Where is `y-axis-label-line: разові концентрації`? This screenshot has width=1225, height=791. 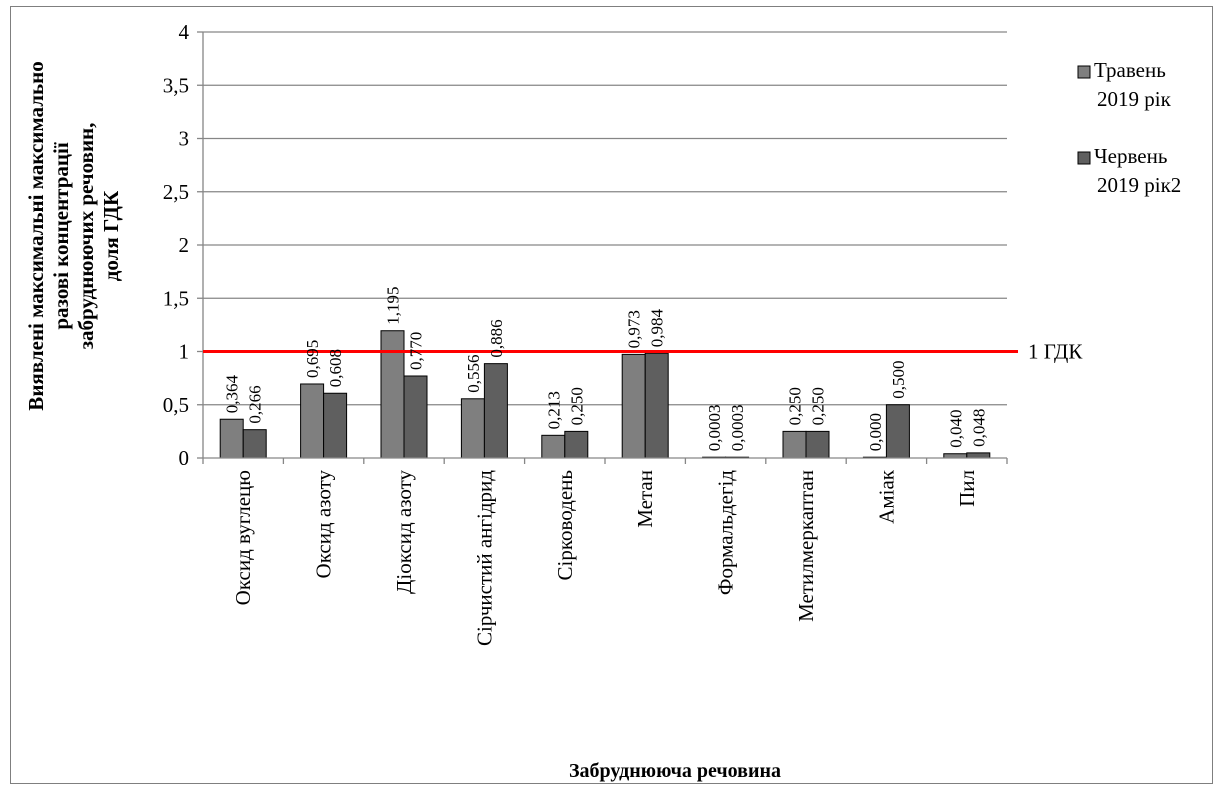
y-axis-label-line: разові концентрації is located at coordinates (61, 236).